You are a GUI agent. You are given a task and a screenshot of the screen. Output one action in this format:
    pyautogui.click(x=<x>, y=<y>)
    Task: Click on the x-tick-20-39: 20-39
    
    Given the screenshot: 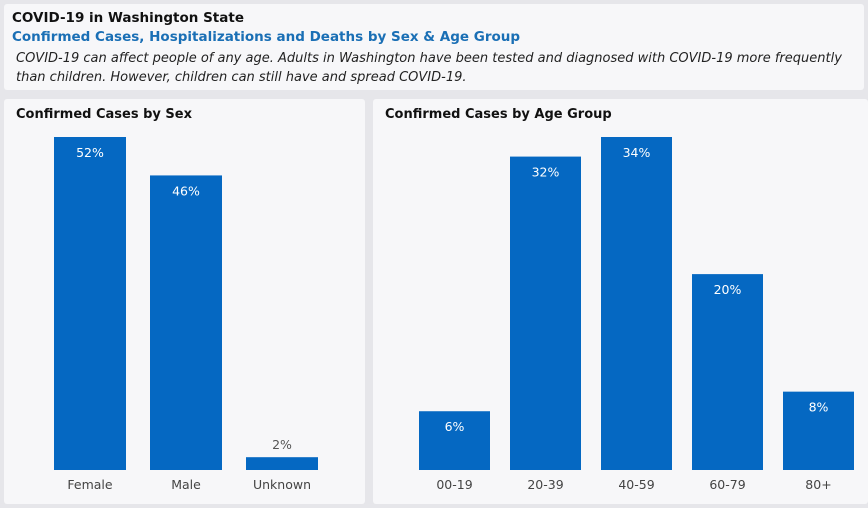 What is the action you would take?
    pyautogui.click(x=545, y=484)
    